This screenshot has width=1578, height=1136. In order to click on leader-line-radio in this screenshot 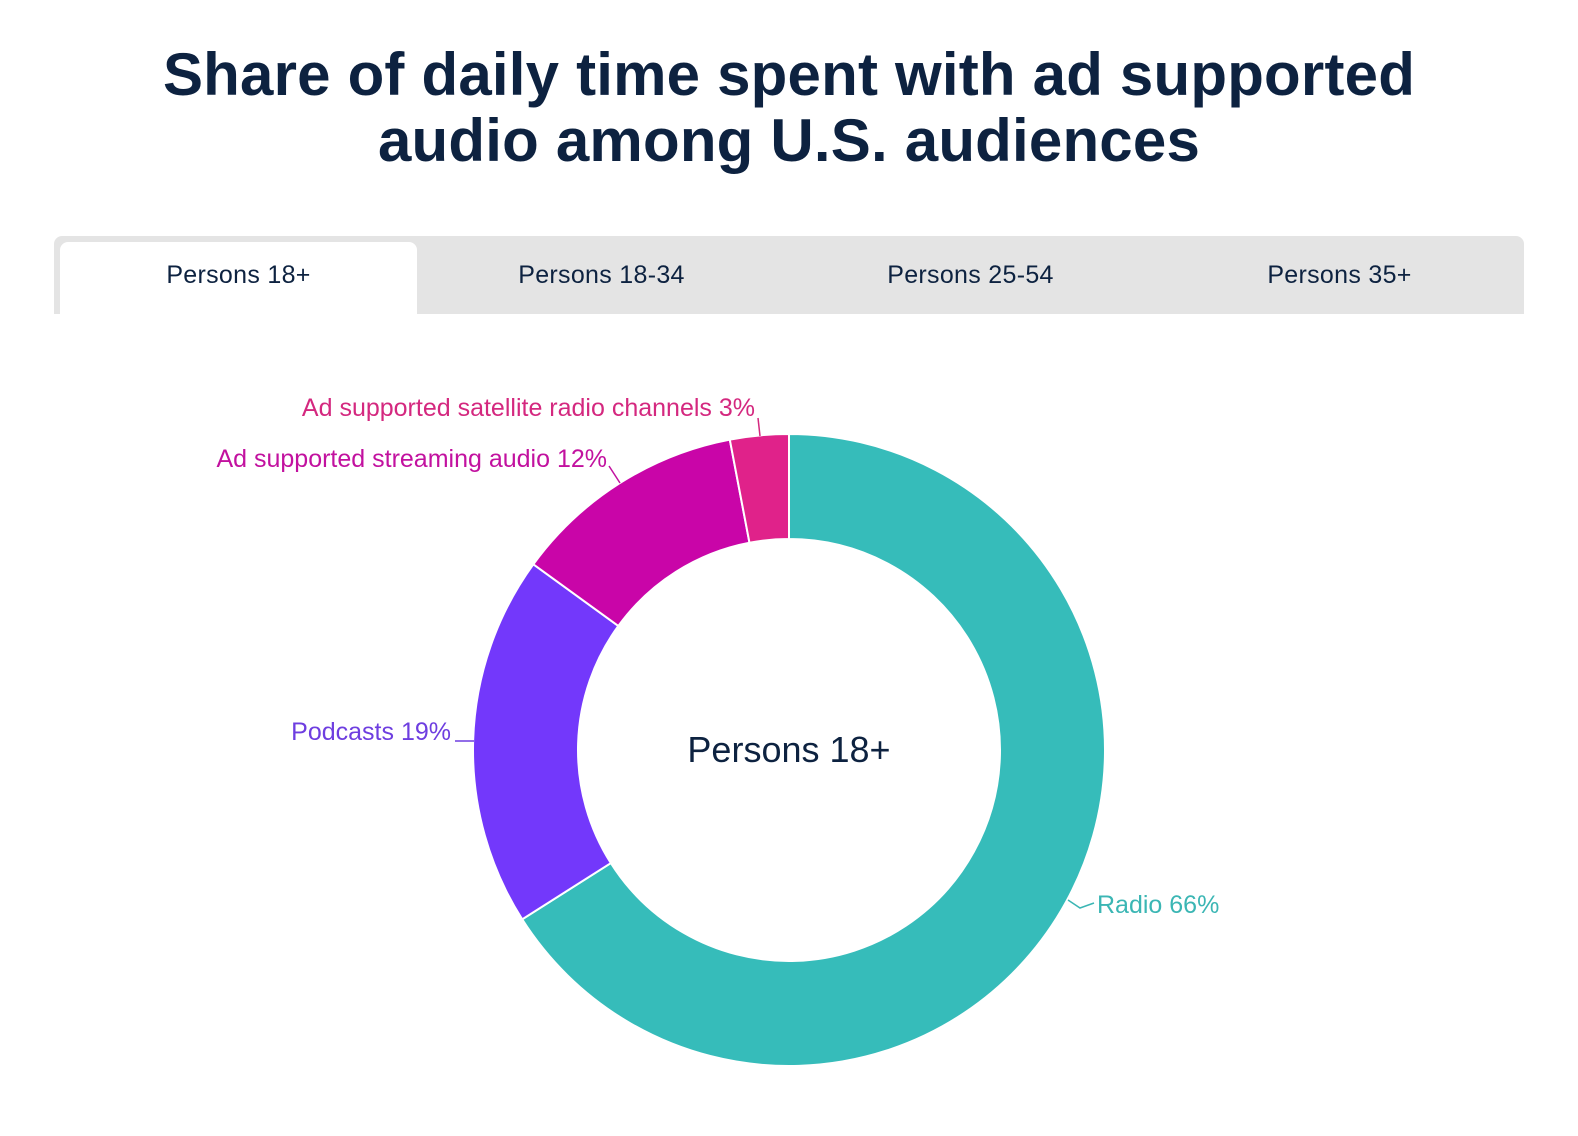, I will do `click(1081, 904)`.